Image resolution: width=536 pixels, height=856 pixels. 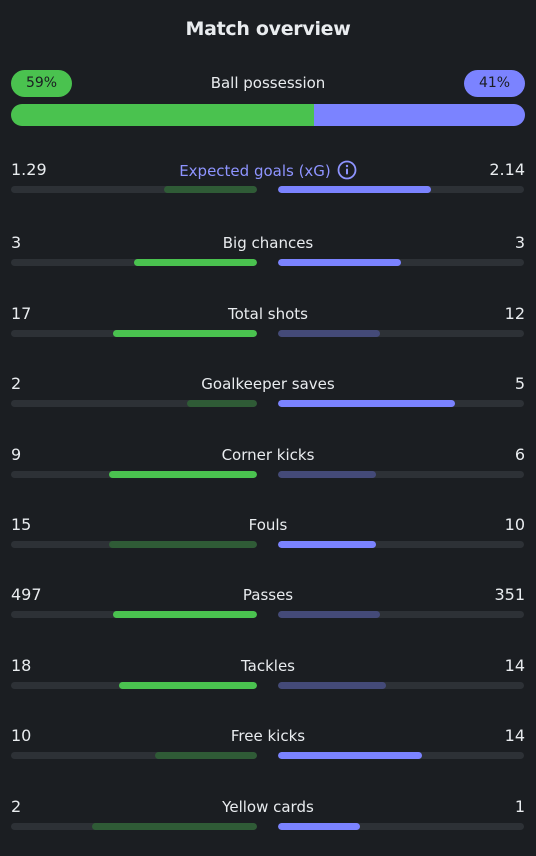 I want to click on stat-label: Tackles, so click(x=268, y=666).